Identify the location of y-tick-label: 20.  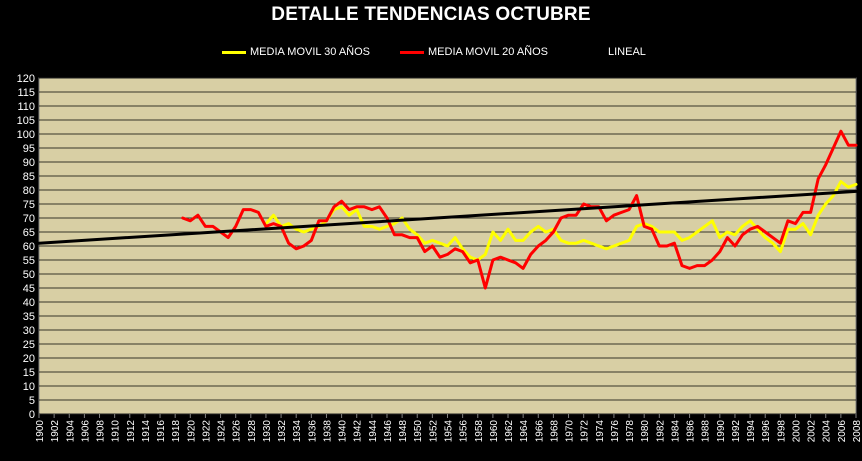
(29, 359).